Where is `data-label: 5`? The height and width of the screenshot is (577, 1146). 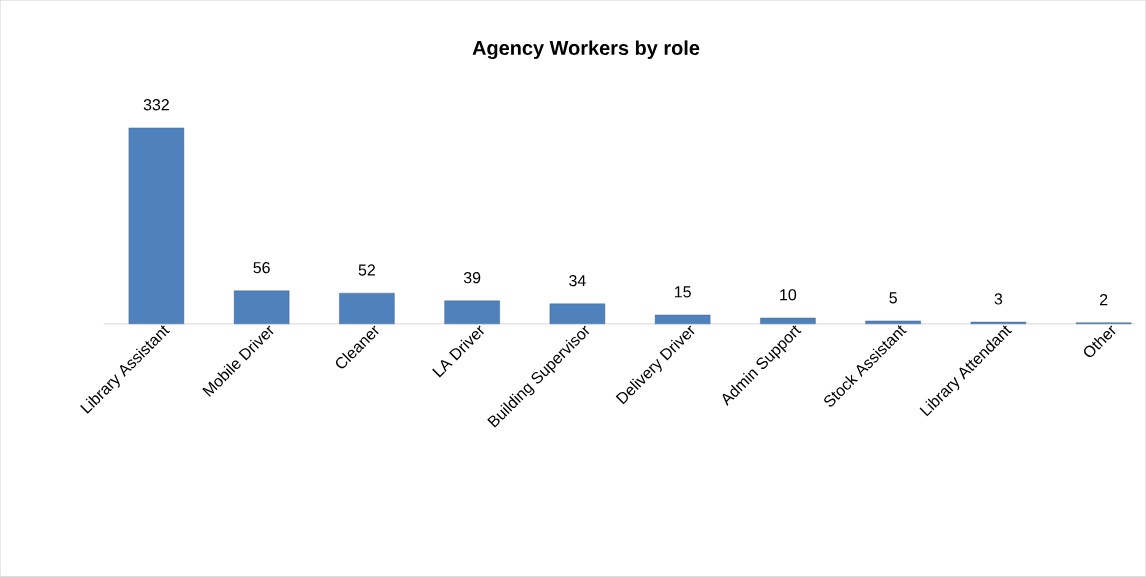 data-label: 5 is located at coordinates (893, 298).